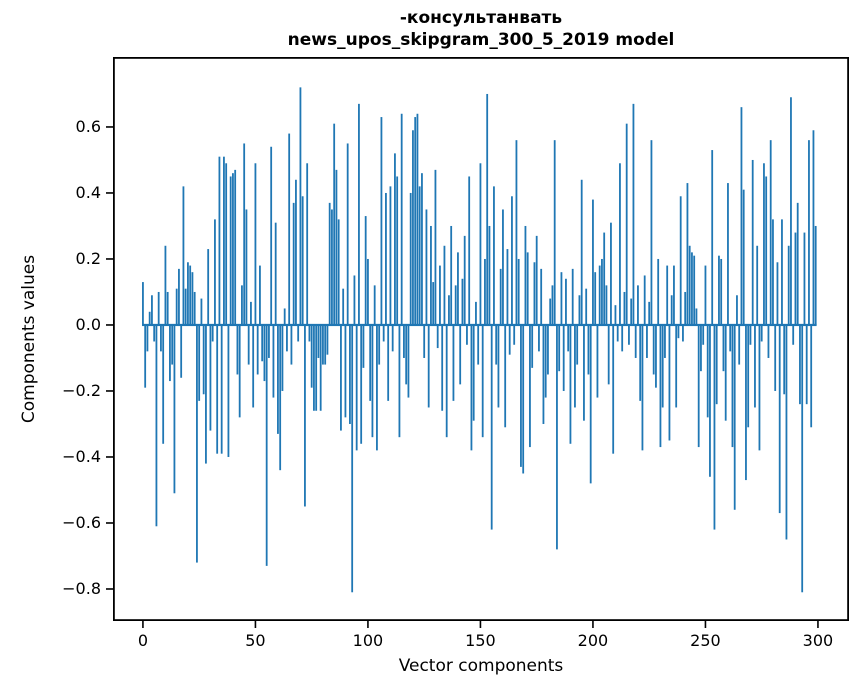 This screenshot has height=696, width=867. Describe the element at coordinates (481, 18) in the screenshot. I see `chart-title-line1: -консультанвать` at that location.